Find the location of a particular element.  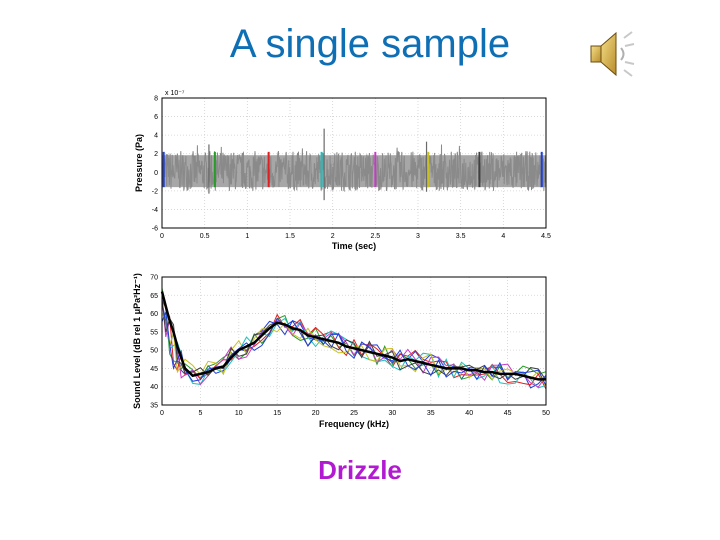

spectrum-y-ticks: 35 40 45 50 55 60 65 70 is located at coordinates (154, 342).